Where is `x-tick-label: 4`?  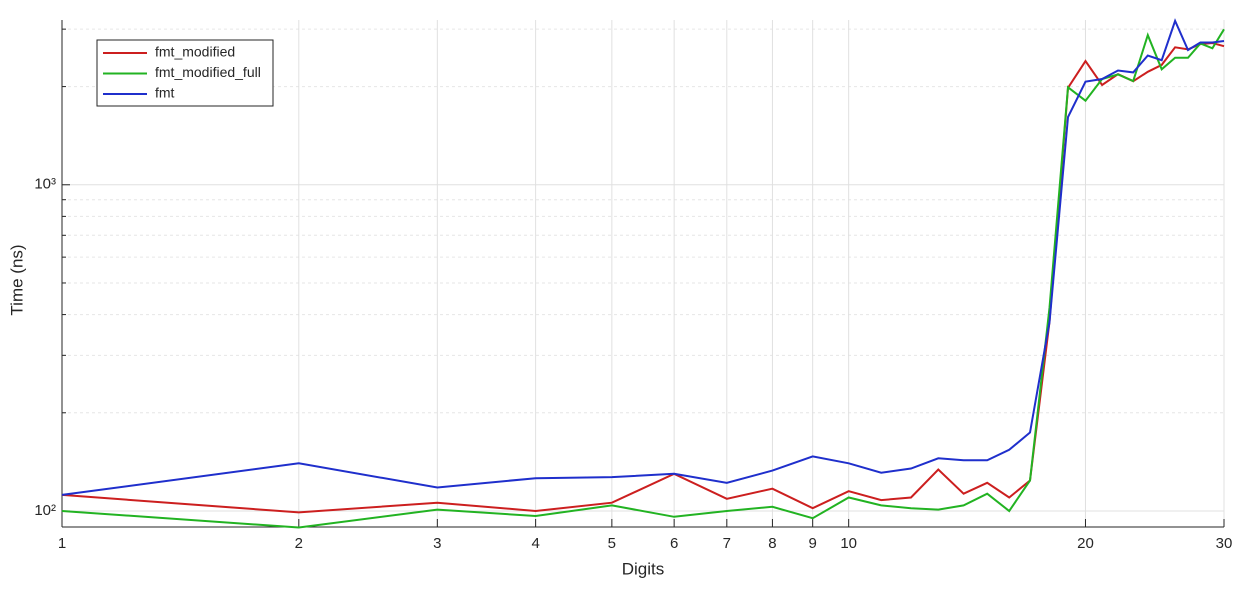
x-tick-label: 4 is located at coordinates (535, 543).